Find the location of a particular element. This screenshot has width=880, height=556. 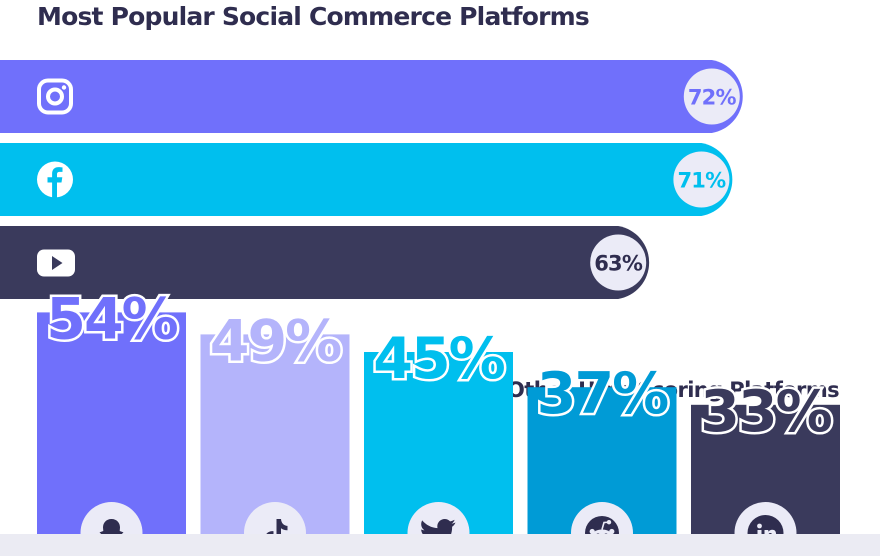

value-badge-youtube is located at coordinates (618, 262).